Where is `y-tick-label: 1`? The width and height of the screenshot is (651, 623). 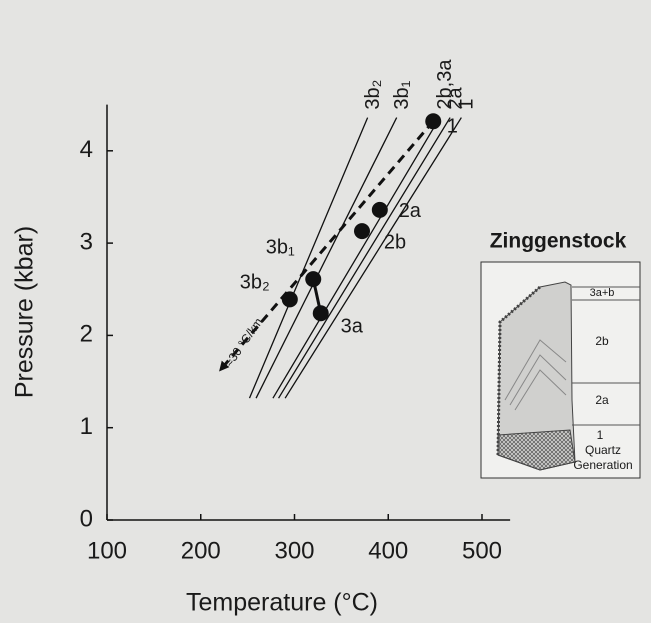 y-tick-label: 1 is located at coordinates (86, 426).